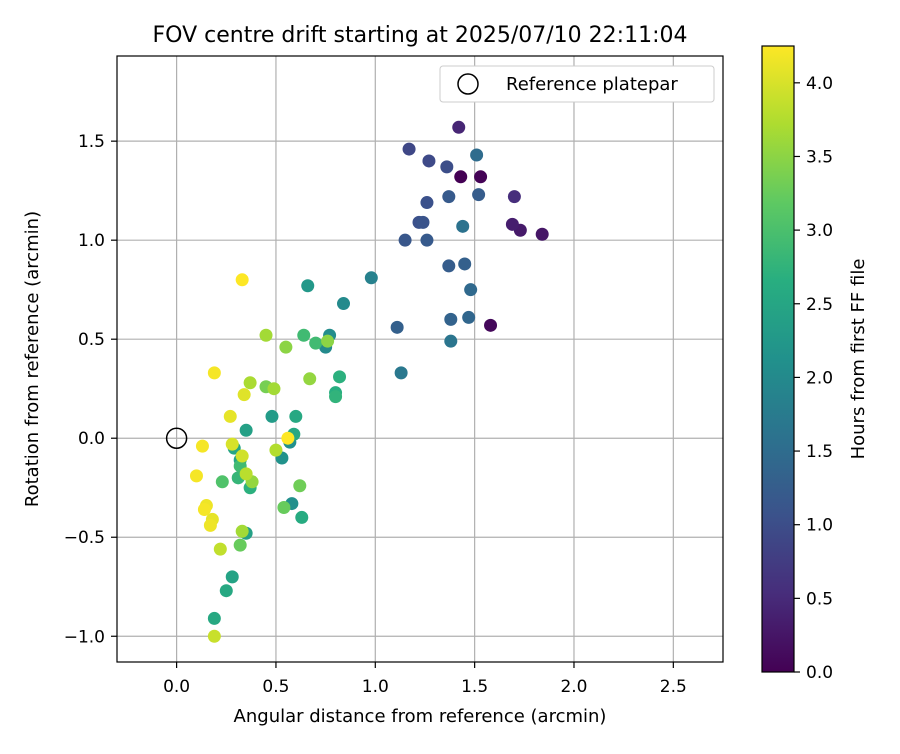 The height and width of the screenshot is (754, 900). I want to click on x-tick-label: 2.5, so click(673, 687).